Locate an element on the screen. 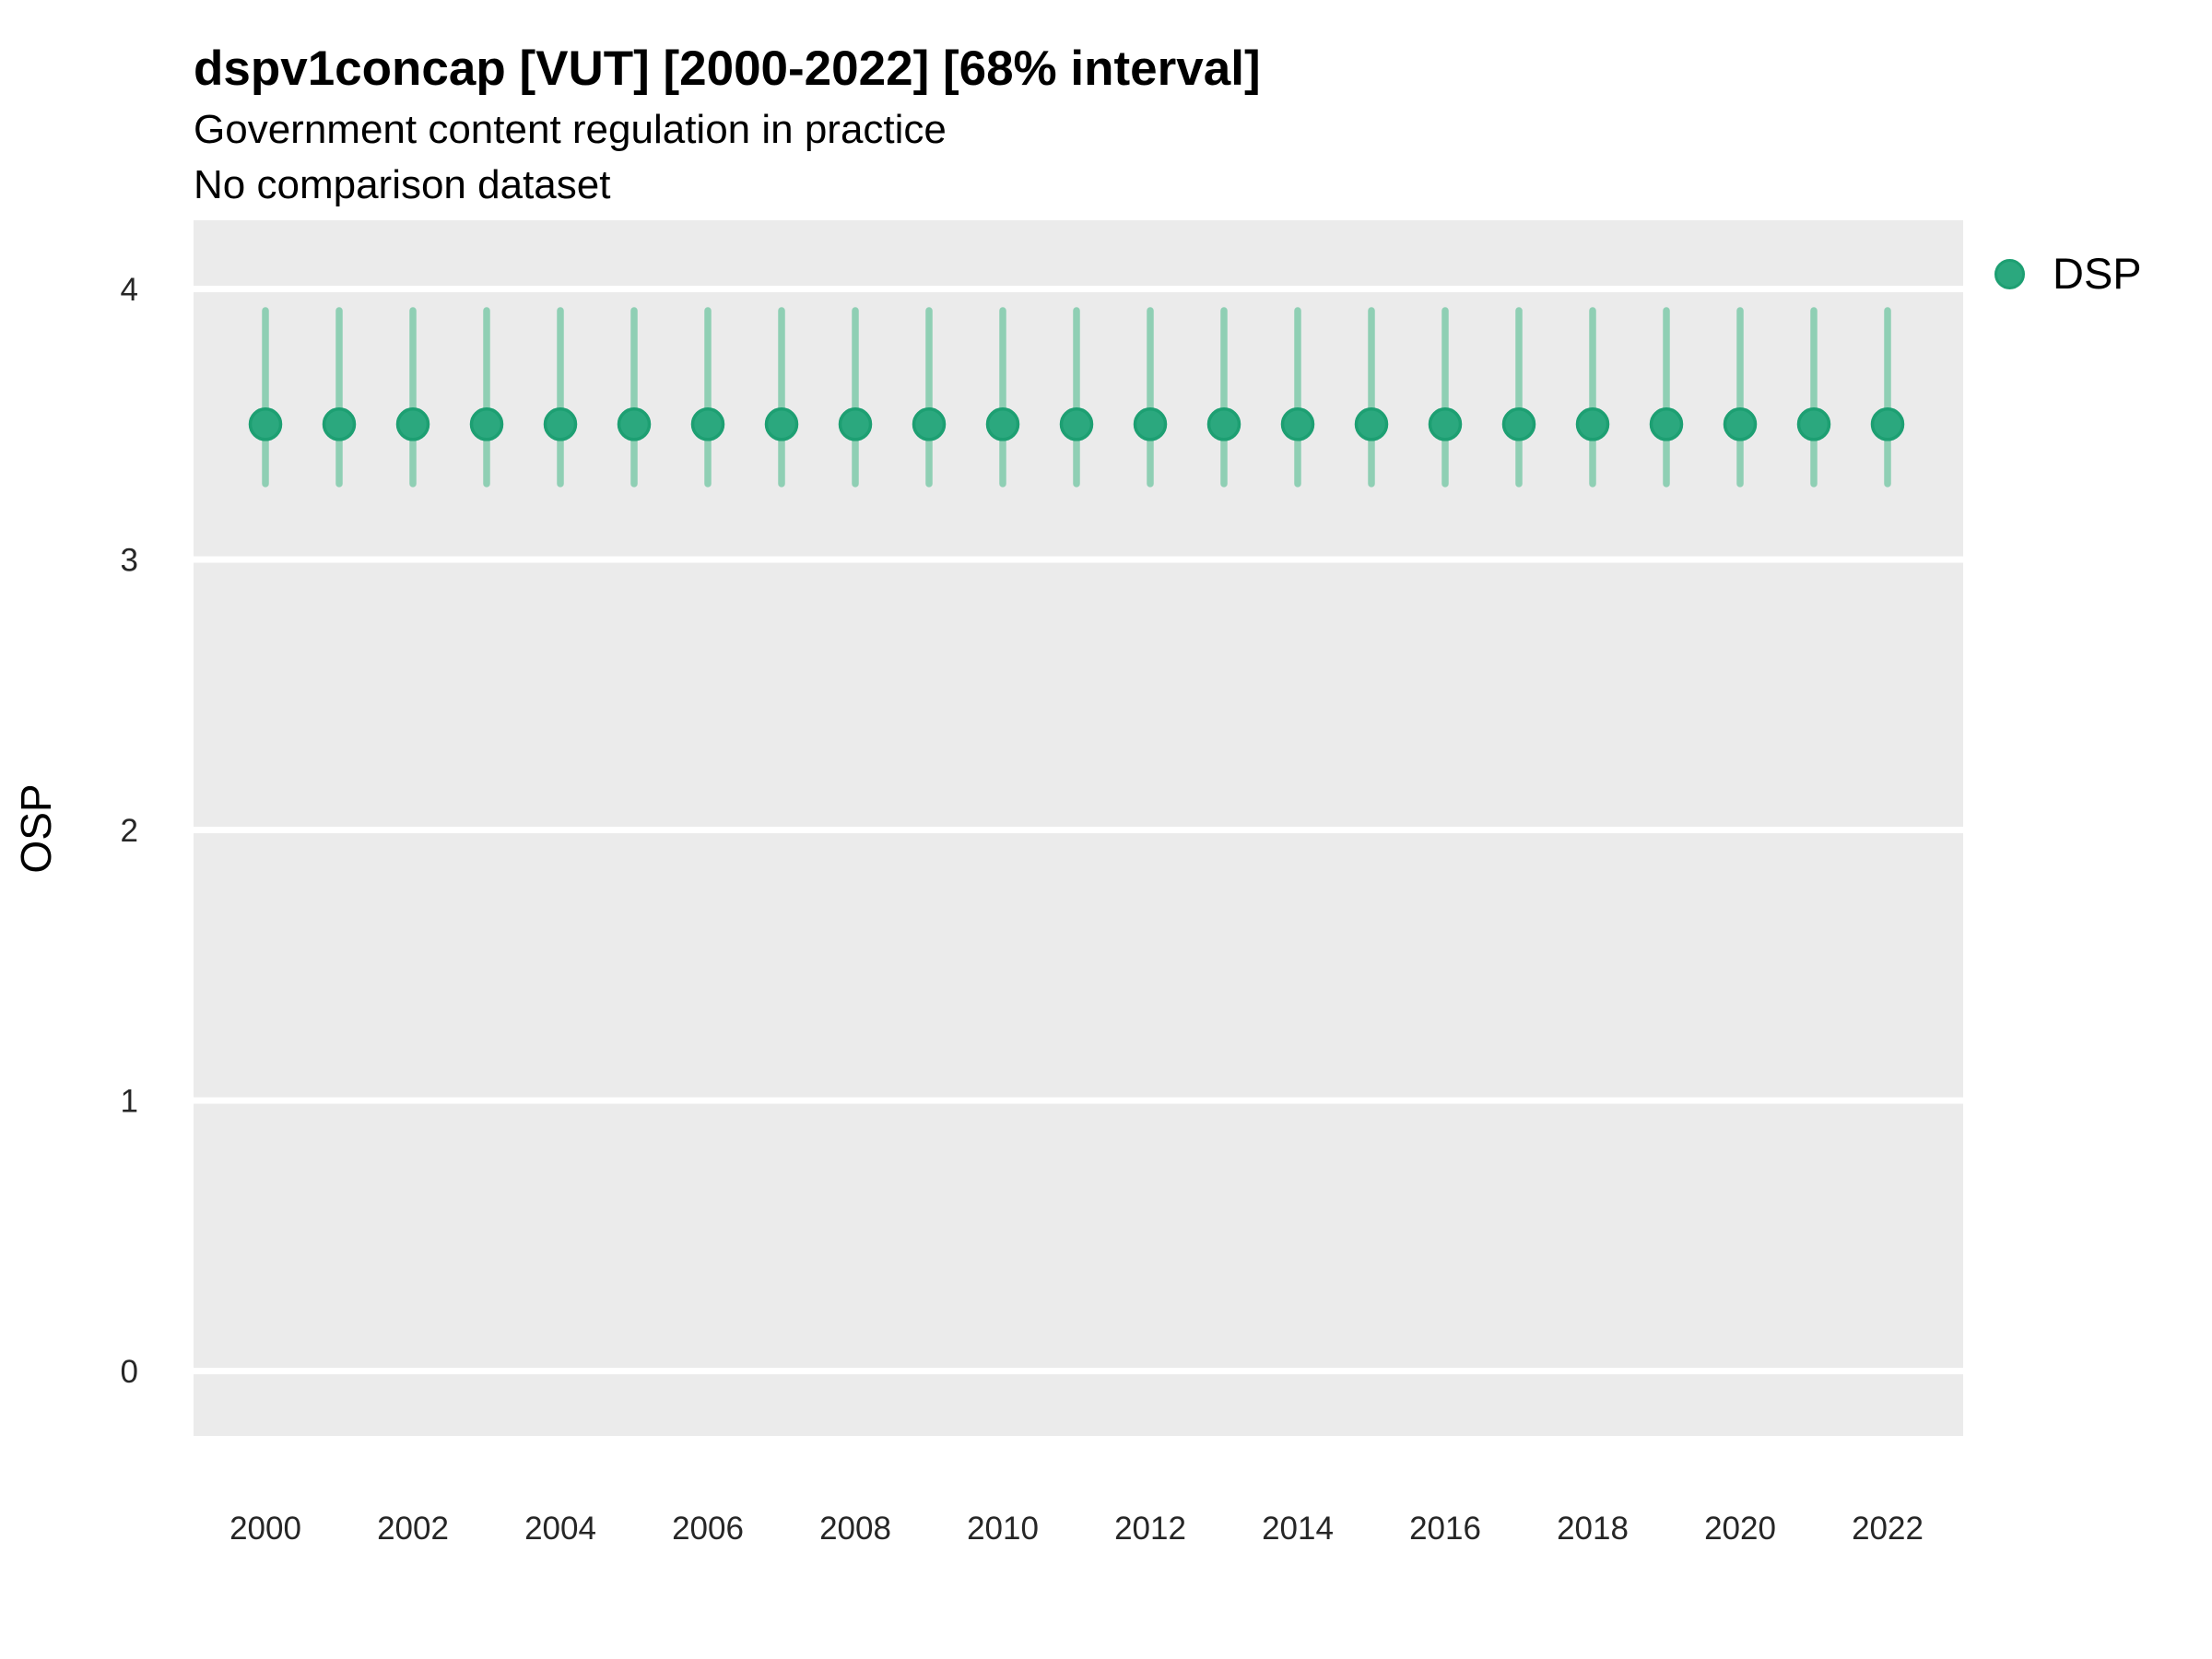 The image size is (2212, 1659). x-tick-label-2014: 2014 is located at coordinates (1298, 1529).